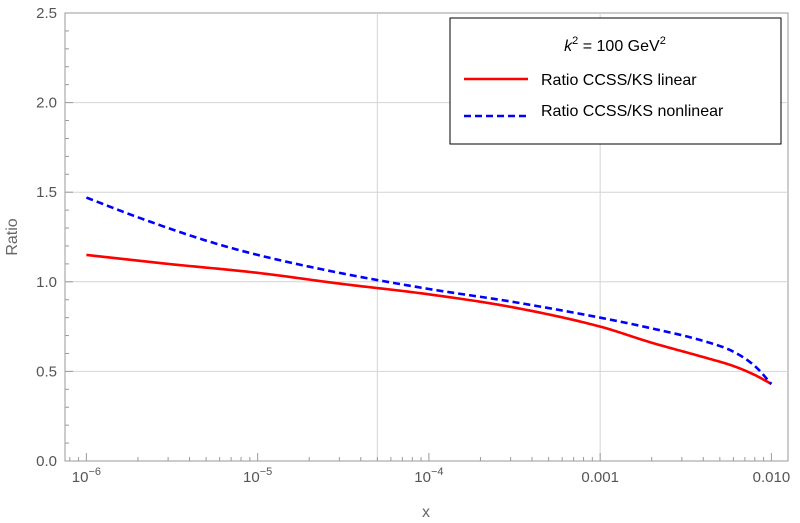  I want to click on y-axis-title: Ratio, so click(12, 236).